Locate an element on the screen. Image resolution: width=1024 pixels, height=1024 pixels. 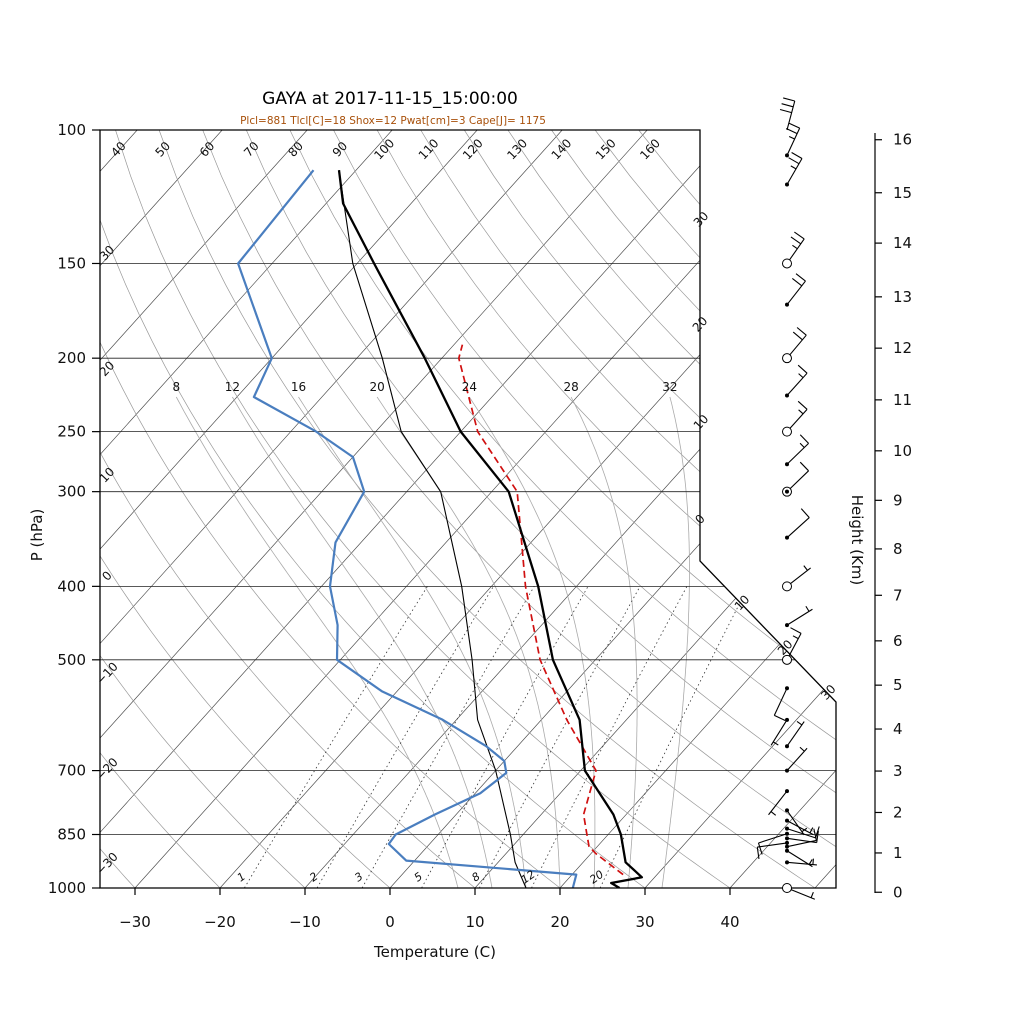
boundary-isotherm-label: 30 is located at coordinates (828, 692).